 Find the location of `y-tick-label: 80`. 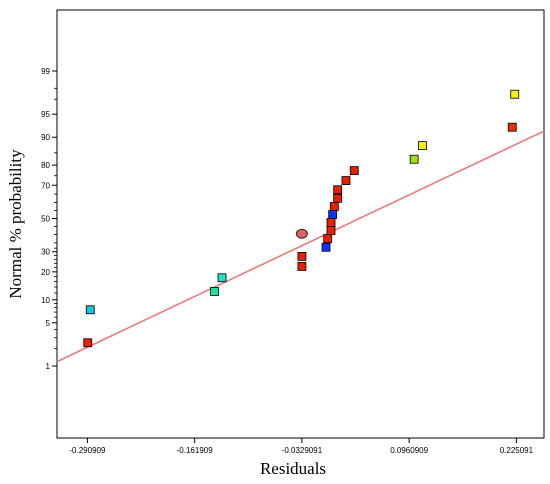

y-tick-label: 80 is located at coordinates (45, 165).